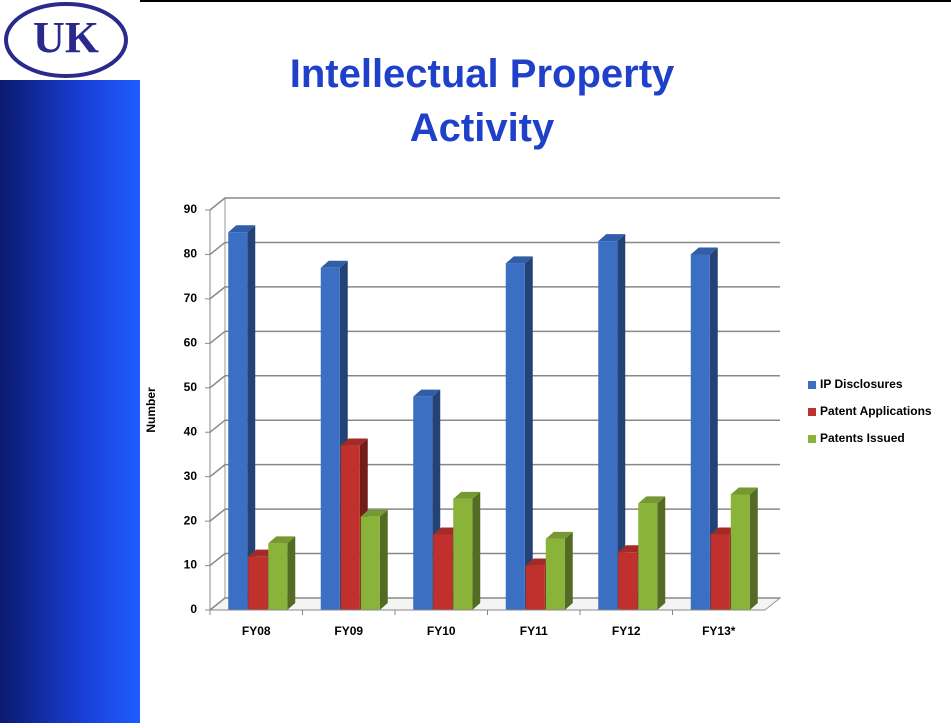  I want to click on y-tick-label: 40, so click(191, 431).